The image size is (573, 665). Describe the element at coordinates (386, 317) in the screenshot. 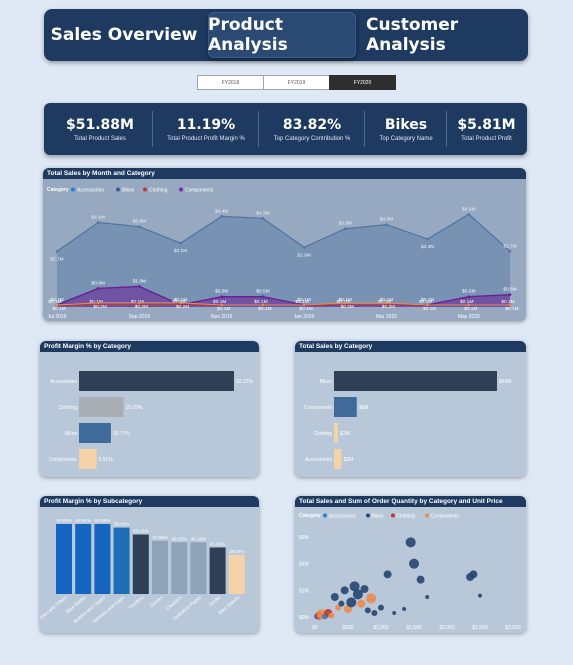

I see `x-tick-label: Mar 2020` at that location.